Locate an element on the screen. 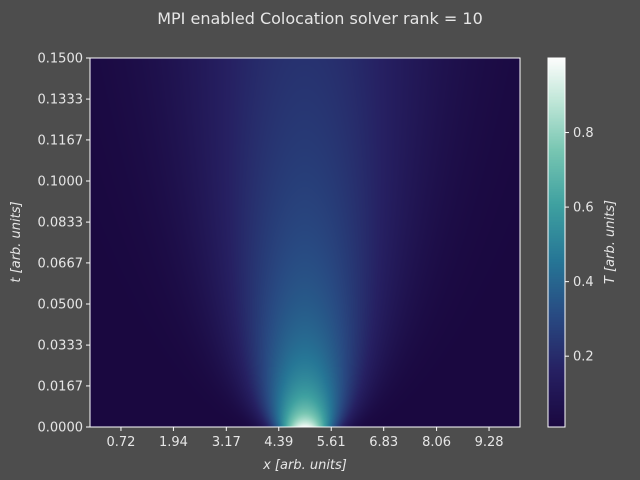 This screenshot has width=640, height=480. x-axis-ticks: 0.72 1.94 3.17 4.39 5.61 6.83 8.06 9.28 is located at coordinates (305, 438).